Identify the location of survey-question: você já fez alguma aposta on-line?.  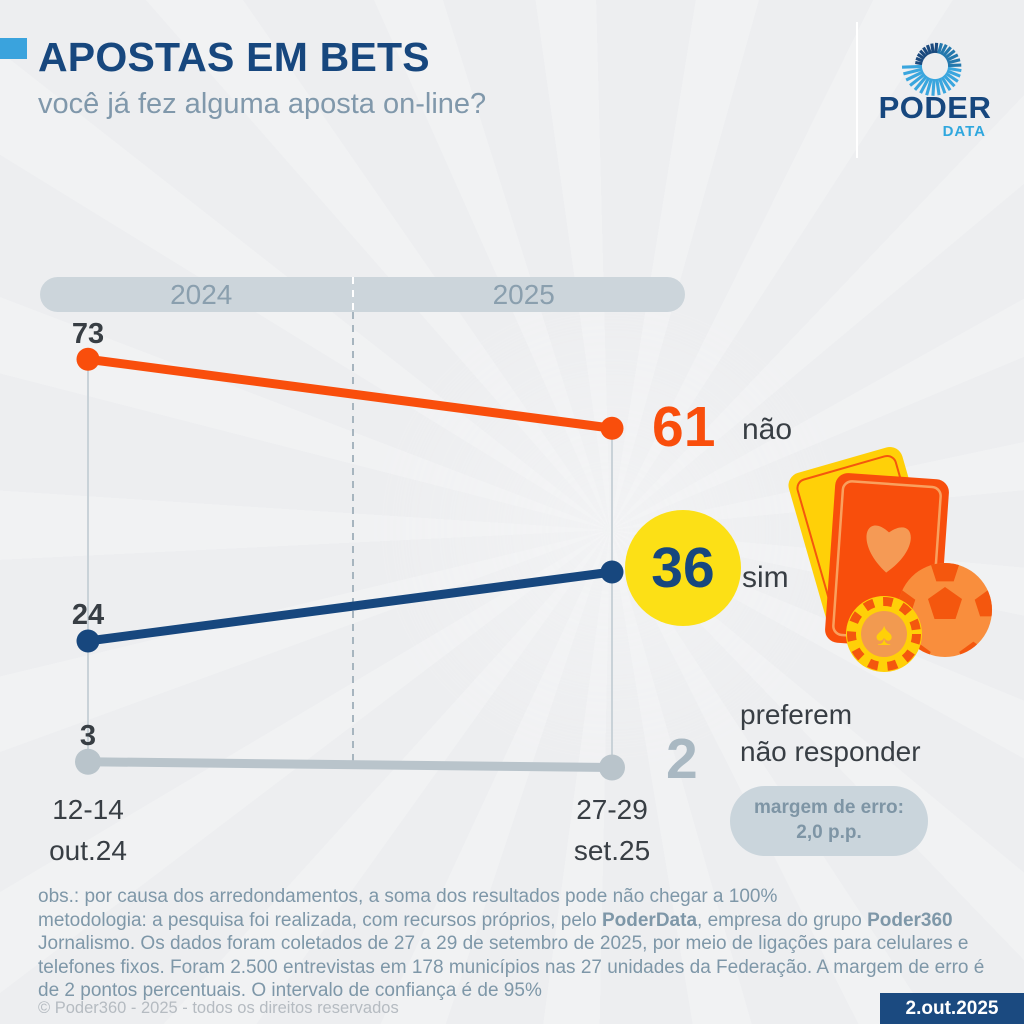
(262, 104).